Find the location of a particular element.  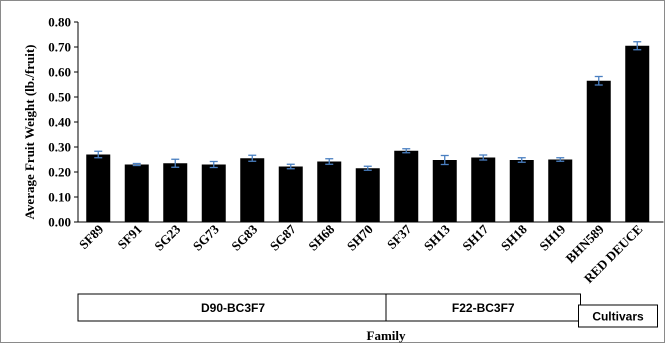

bar-sg23 is located at coordinates (175, 192).